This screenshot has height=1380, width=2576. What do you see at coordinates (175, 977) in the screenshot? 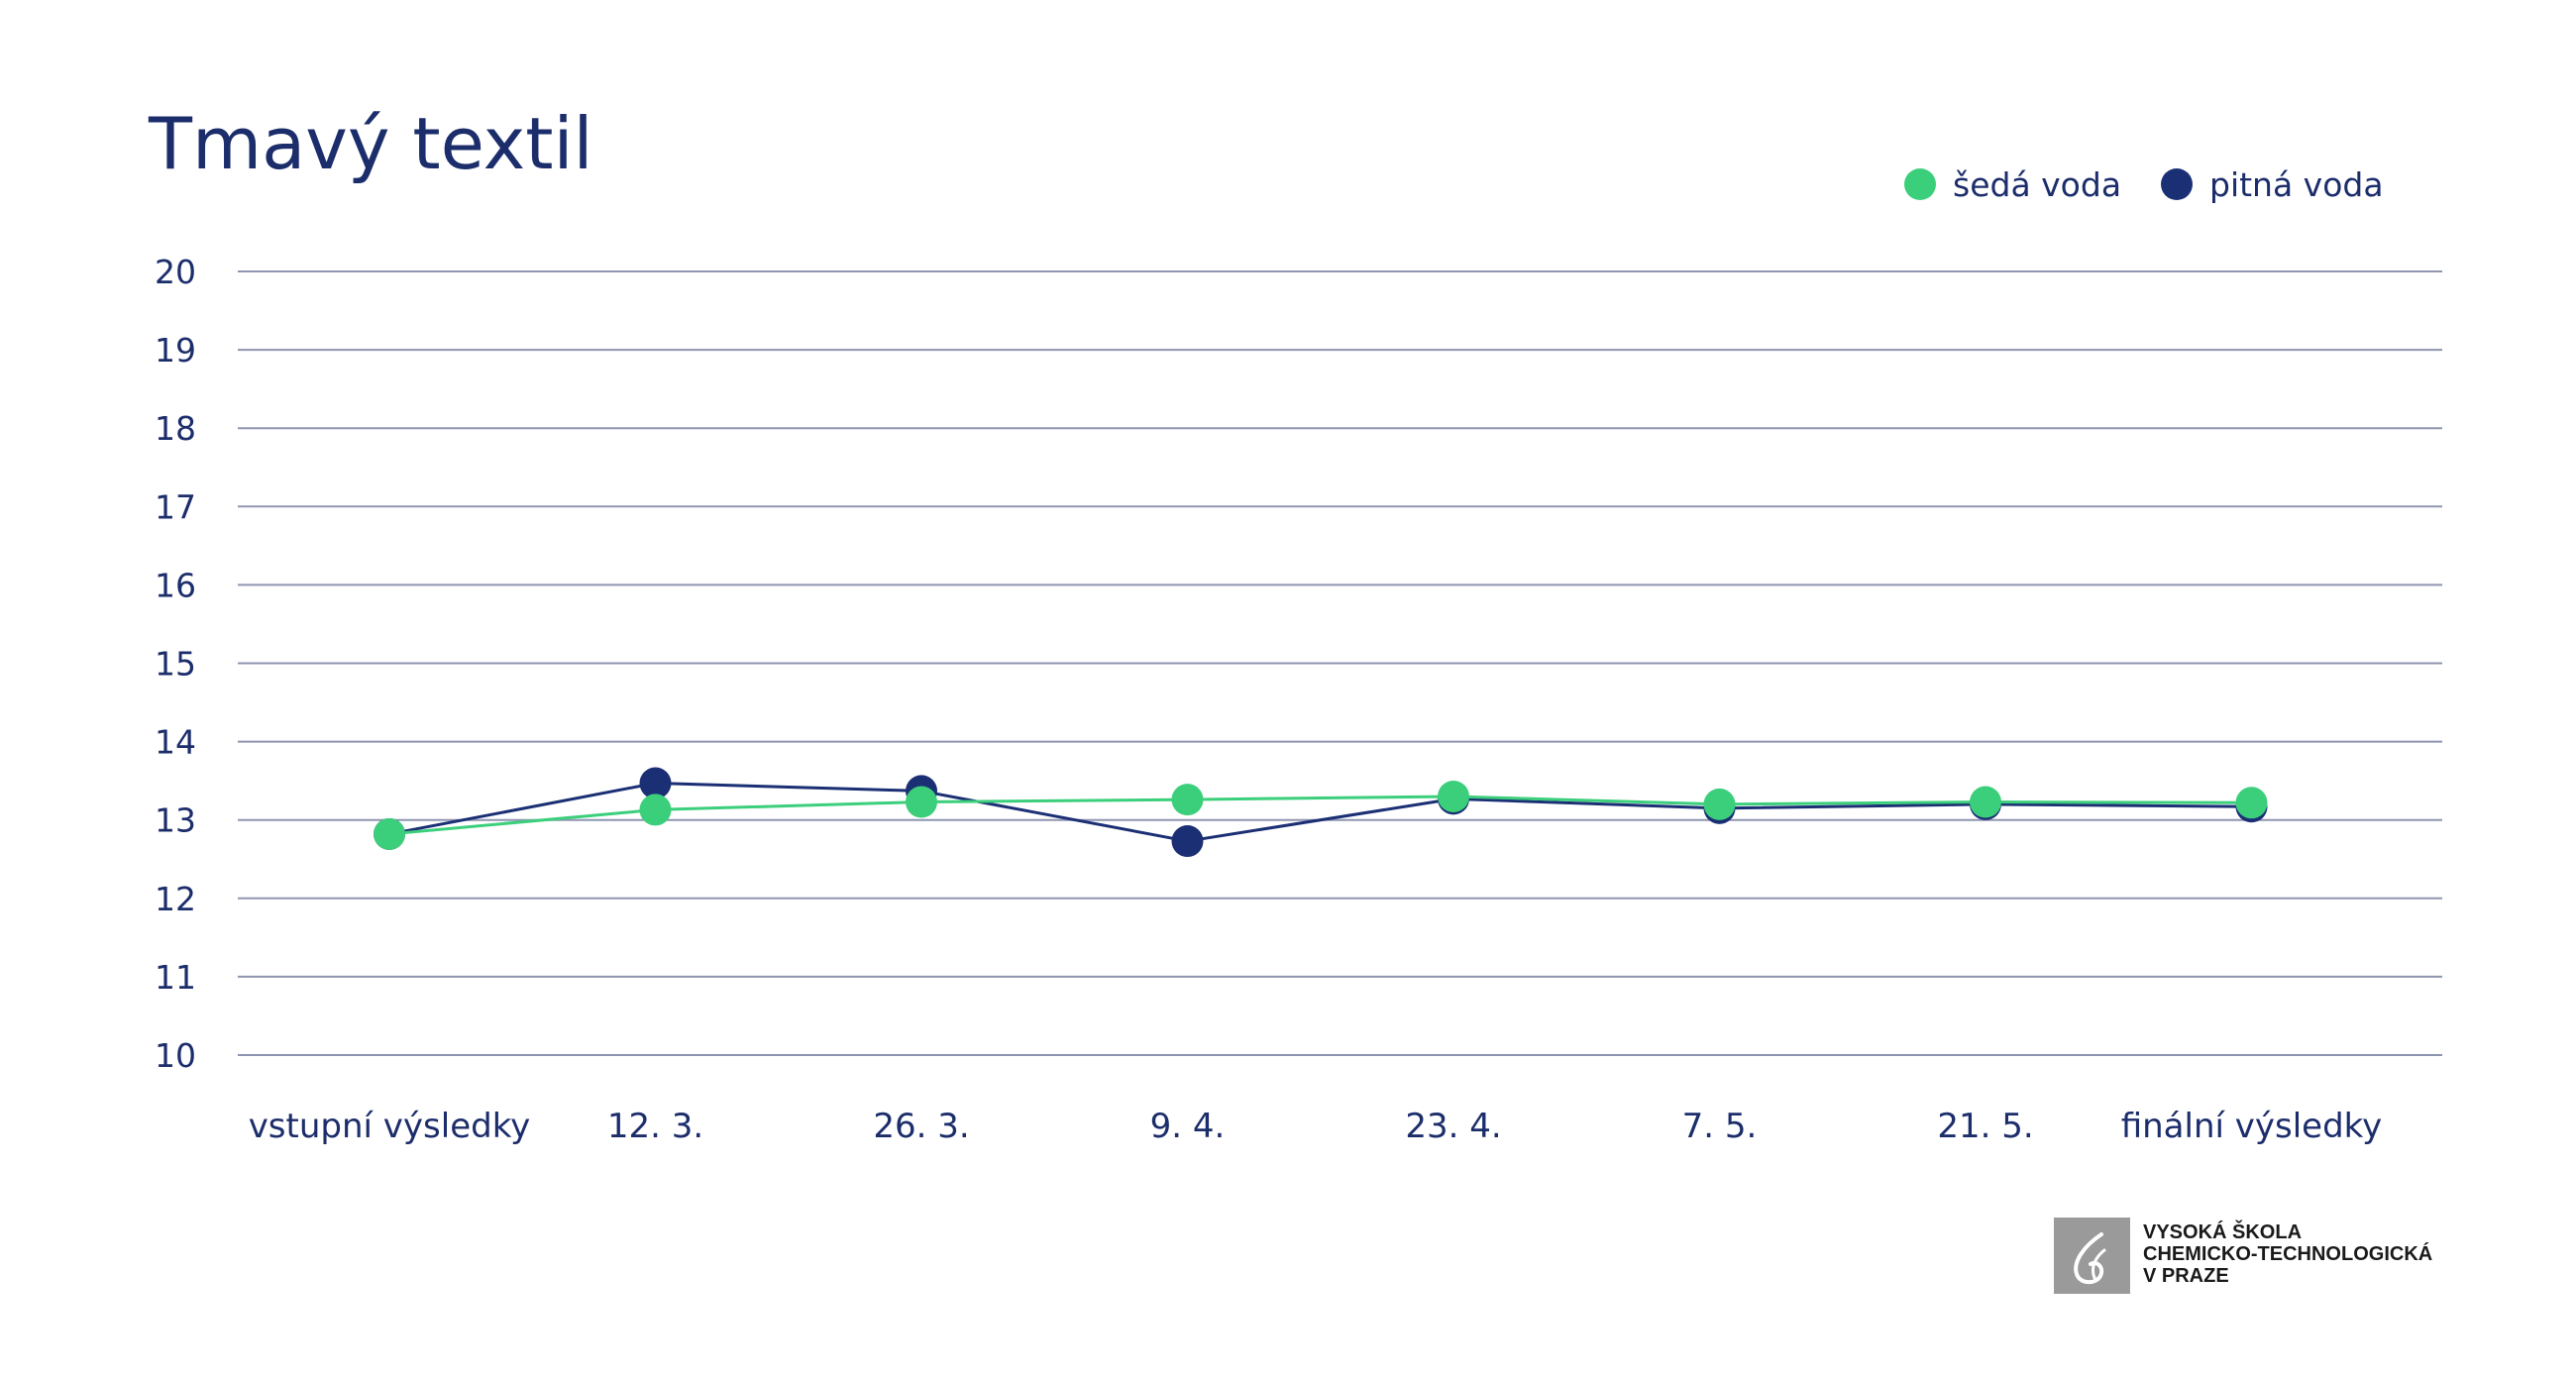
I see `y-tick-label: 11` at bounding box center [175, 977].